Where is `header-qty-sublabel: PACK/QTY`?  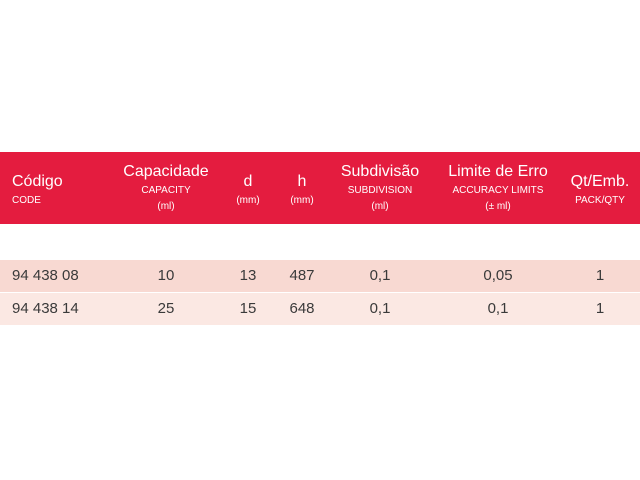 header-qty-sublabel: PACK/QTY is located at coordinates (600, 200).